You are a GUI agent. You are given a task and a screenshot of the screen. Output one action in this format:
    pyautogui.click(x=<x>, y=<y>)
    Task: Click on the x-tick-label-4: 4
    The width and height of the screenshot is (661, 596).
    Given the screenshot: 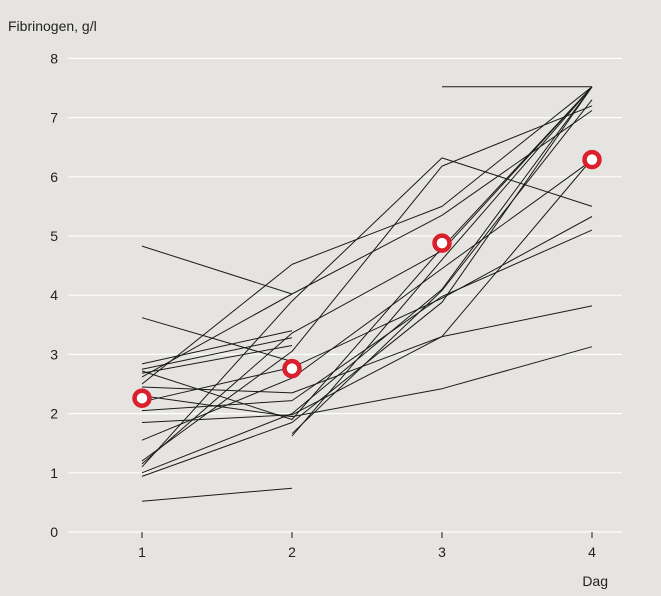 What is the action you would take?
    pyautogui.click(x=592, y=552)
    